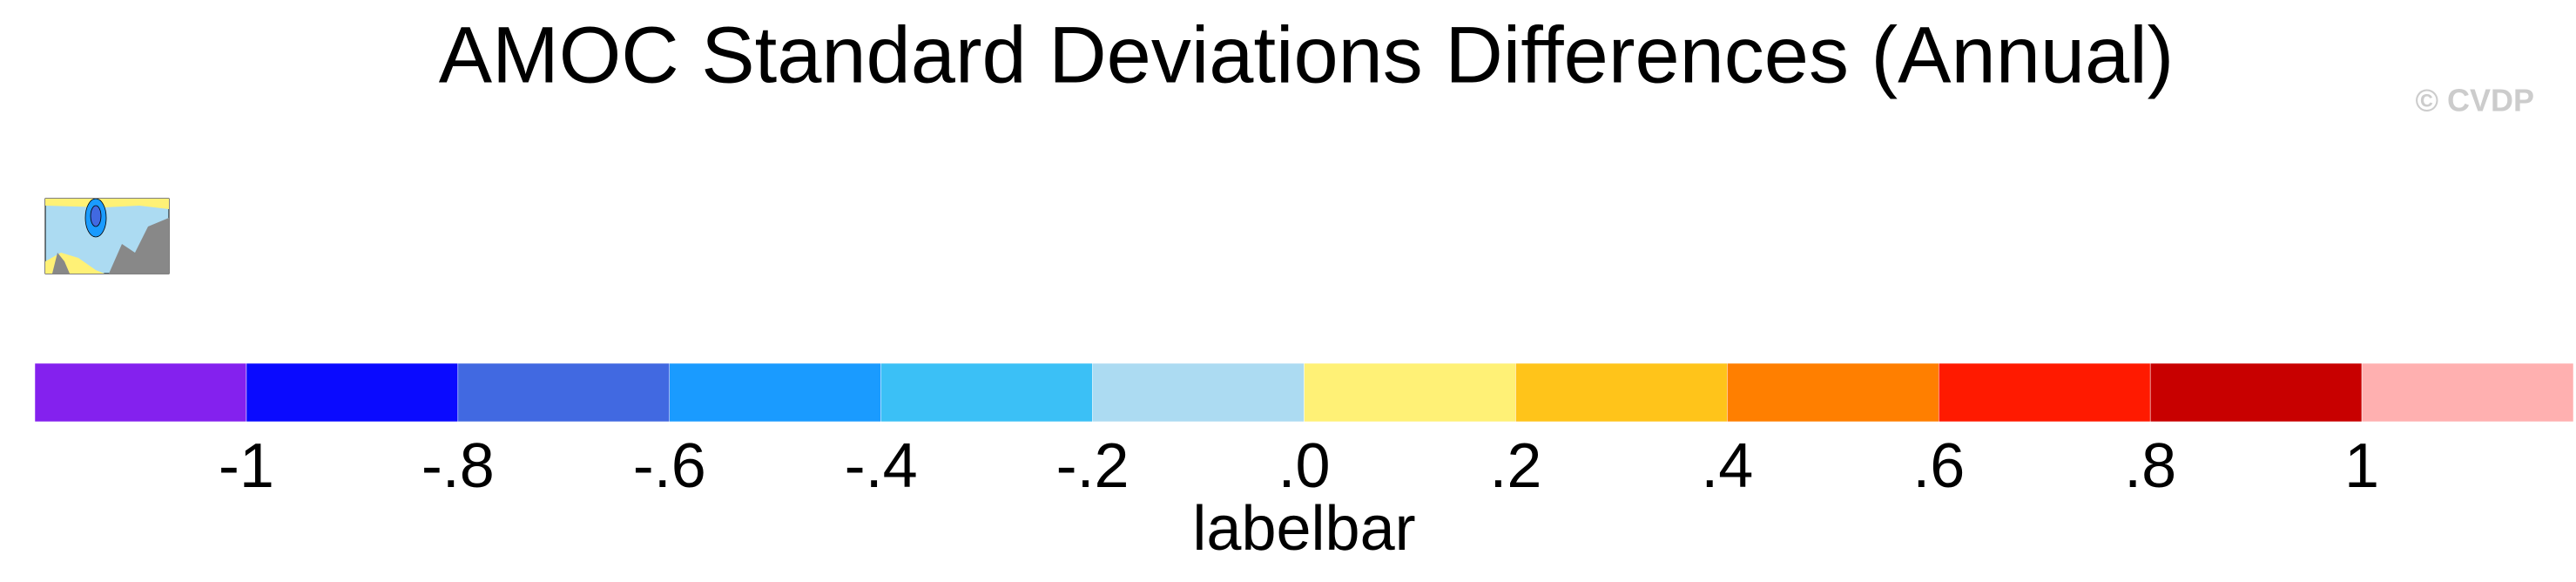  What do you see at coordinates (107, 204) in the screenshot?
I see `thumbnail-region` at bounding box center [107, 204].